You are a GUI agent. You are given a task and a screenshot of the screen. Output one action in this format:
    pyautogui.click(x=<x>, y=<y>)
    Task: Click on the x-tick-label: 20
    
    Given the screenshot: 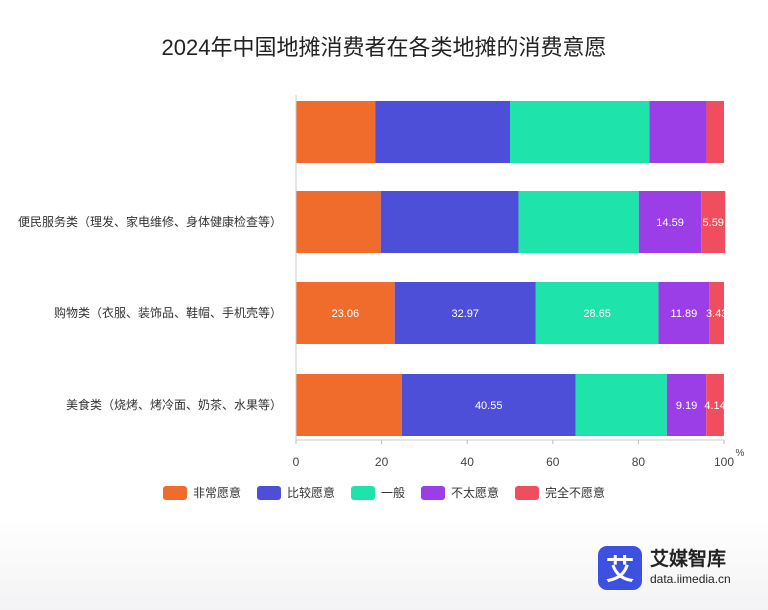 What is the action you would take?
    pyautogui.click(x=382, y=462)
    